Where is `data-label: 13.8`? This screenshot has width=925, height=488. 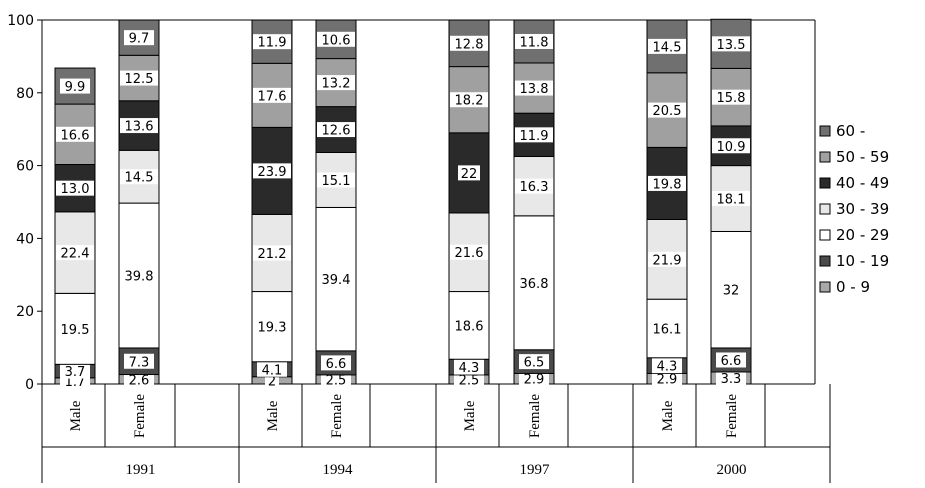
data-label: 13.8 is located at coordinates (534, 89).